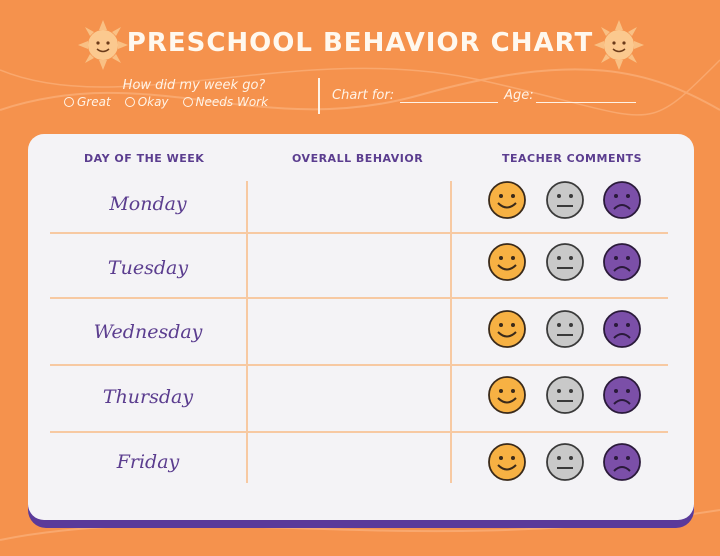 The width and height of the screenshot is (720, 556). Describe the element at coordinates (144, 158) in the screenshot. I see `column-header-day: DAY OF THE WEEK` at that location.